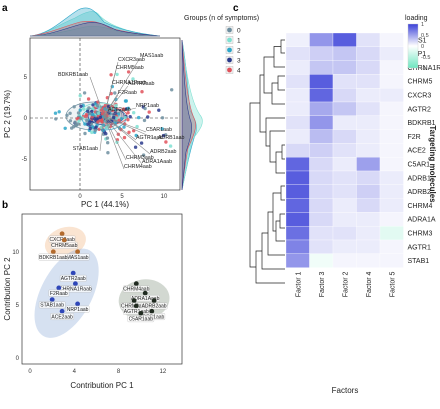  What do you see at coordinates (322, 285) in the screenshot?
I see `column-label: Factor 3` at bounding box center [322, 285].